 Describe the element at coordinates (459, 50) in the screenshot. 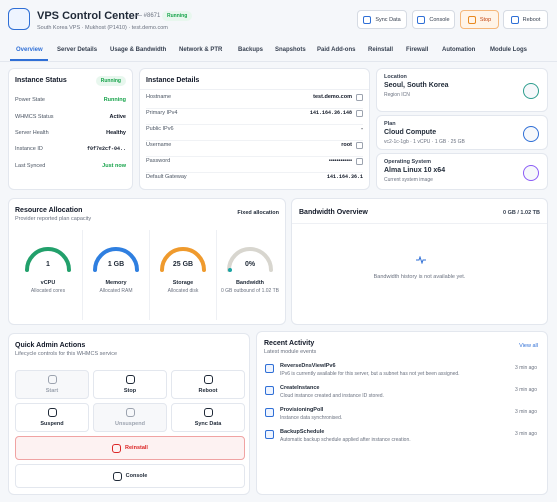

I see `tab: Automation` at that location.